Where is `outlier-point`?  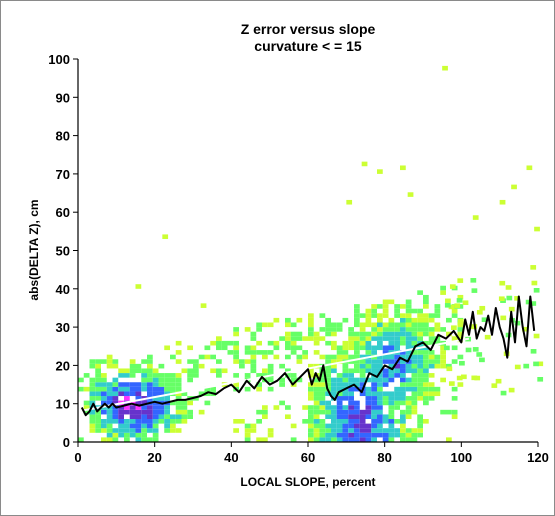
outlier-point is located at coordinates (514, 187).